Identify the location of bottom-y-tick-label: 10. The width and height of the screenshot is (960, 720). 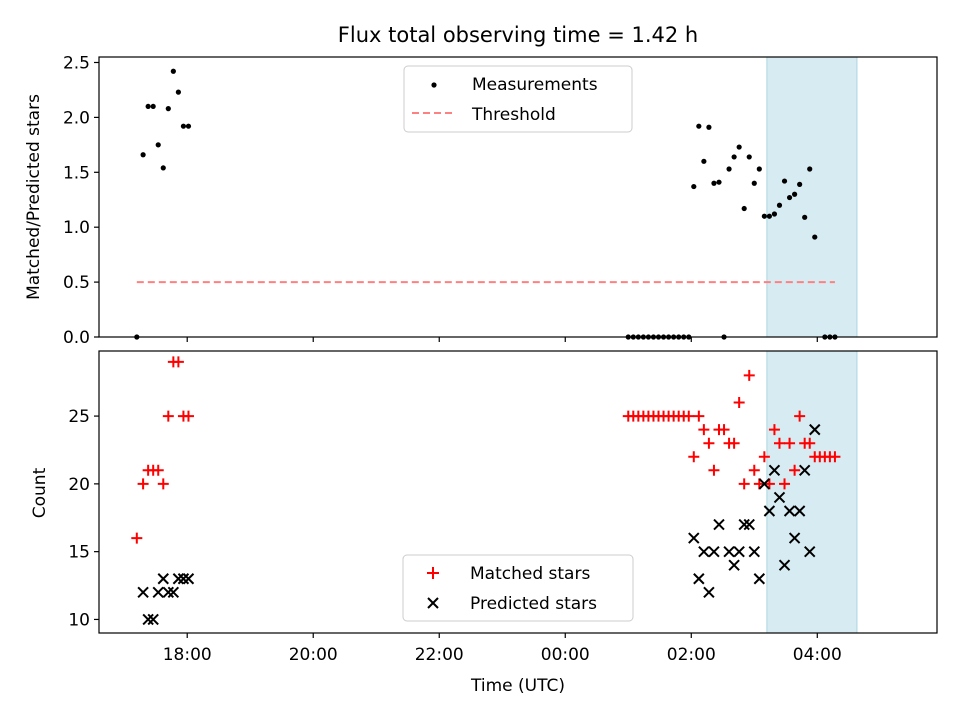
(79, 620).